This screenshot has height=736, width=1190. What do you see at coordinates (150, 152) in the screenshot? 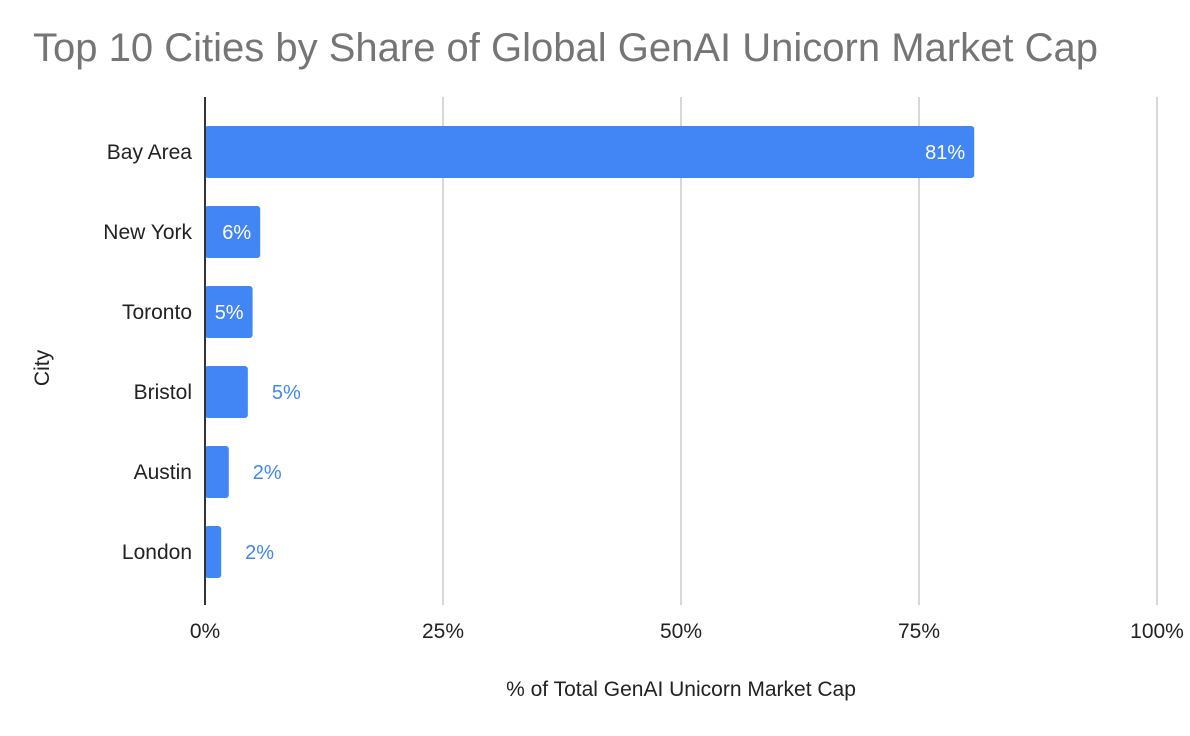
I see `category-label: Bay Area` at bounding box center [150, 152].